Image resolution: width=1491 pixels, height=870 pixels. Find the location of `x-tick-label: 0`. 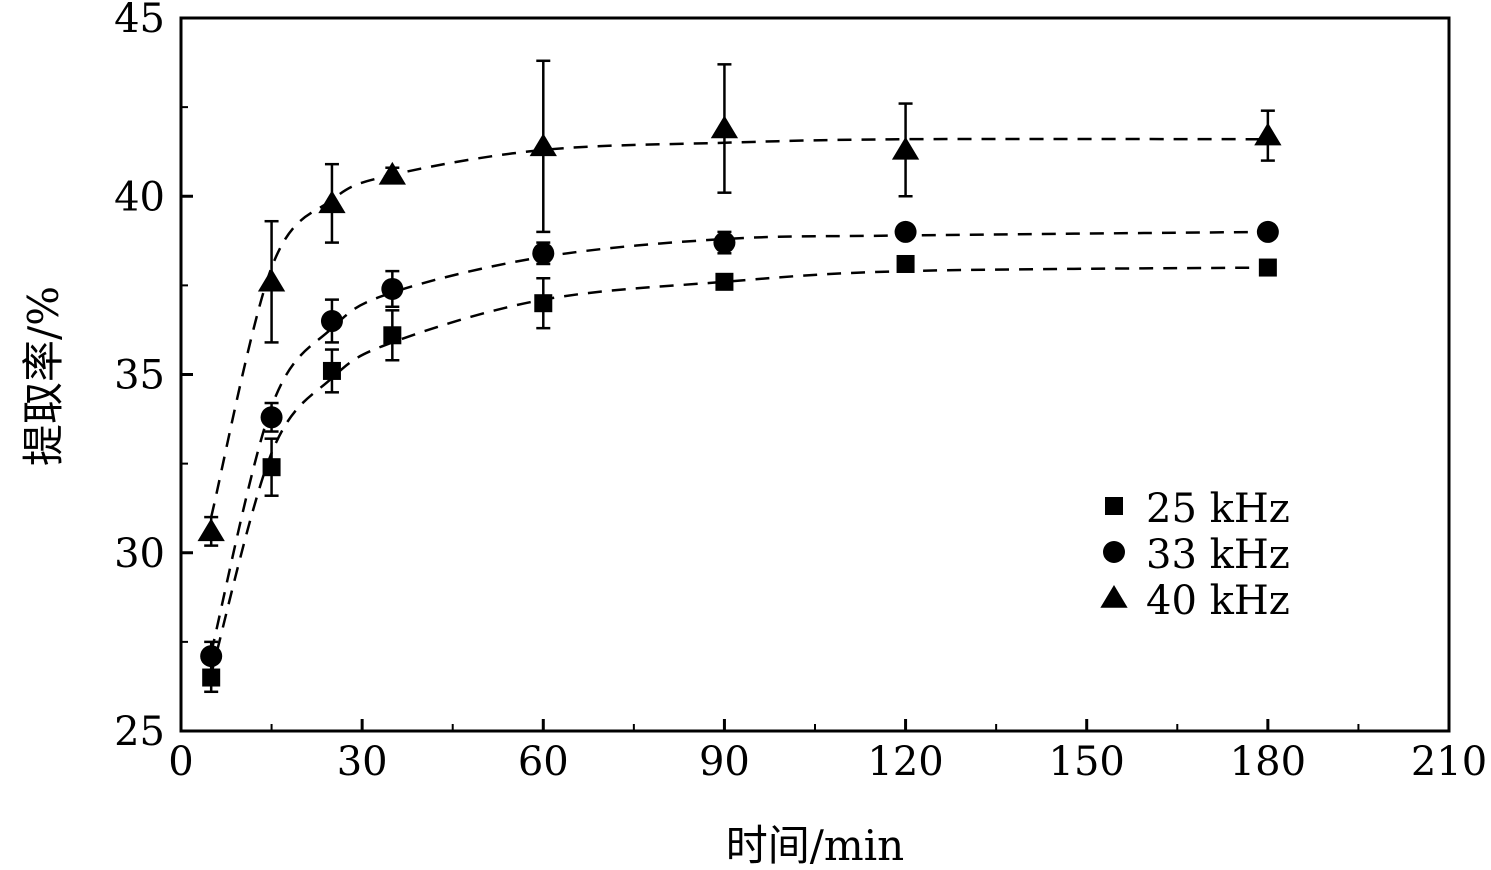

x-tick-label: 0 is located at coordinates (180, 762).